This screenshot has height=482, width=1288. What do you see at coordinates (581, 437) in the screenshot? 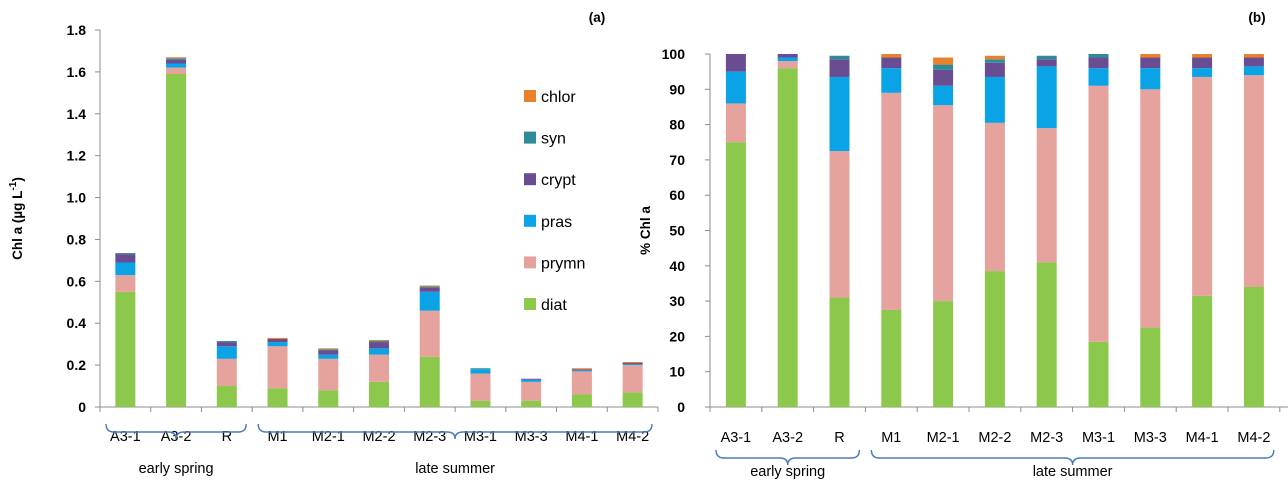
I see `x-category-label: M4-1` at bounding box center [581, 437].